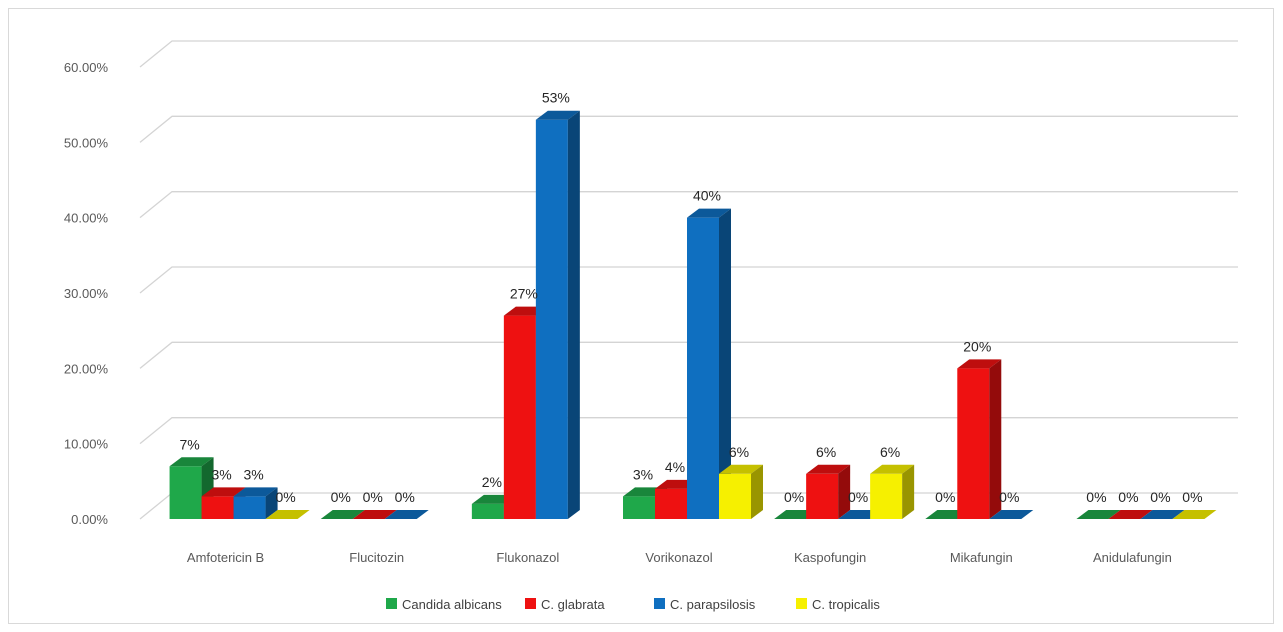  I want to click on legend-item-c-tropicalis: C. tropicalis, so click(838, 604).